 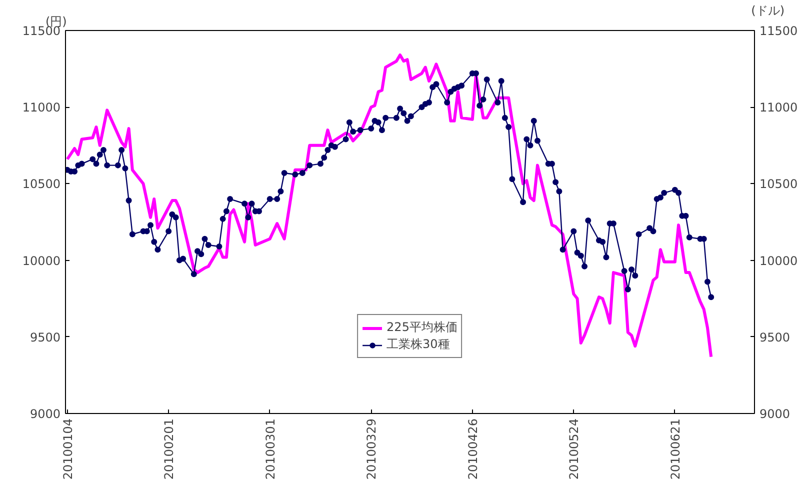 I want to click on y2-tick-label: 11500, so click(x=779, y=31).